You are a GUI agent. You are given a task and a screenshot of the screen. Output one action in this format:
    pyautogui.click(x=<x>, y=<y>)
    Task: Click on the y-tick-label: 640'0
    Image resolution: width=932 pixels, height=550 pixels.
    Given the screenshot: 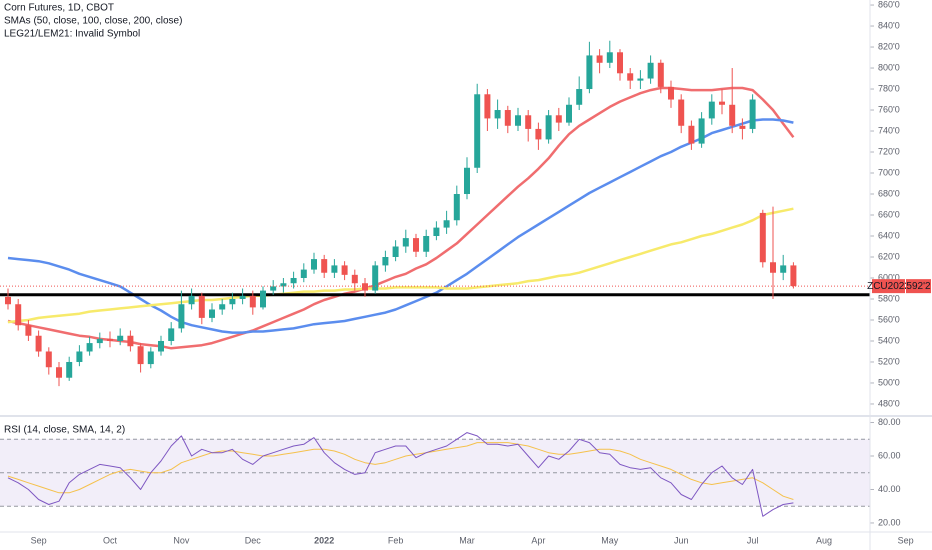 What is the action you would take?
    pyautogui.click(x=889, y=235)
    